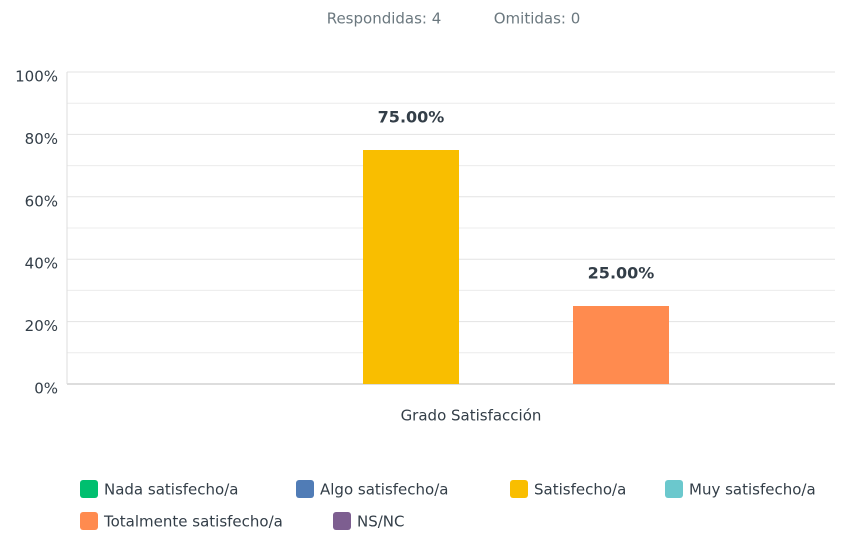 Image resolution: width=850 pixels, height=536 pixels. What do you see at coordinates (537, 19) in the screenshot?
I see `skipped: Omitidas: 0` at bounding box center [537, 19].